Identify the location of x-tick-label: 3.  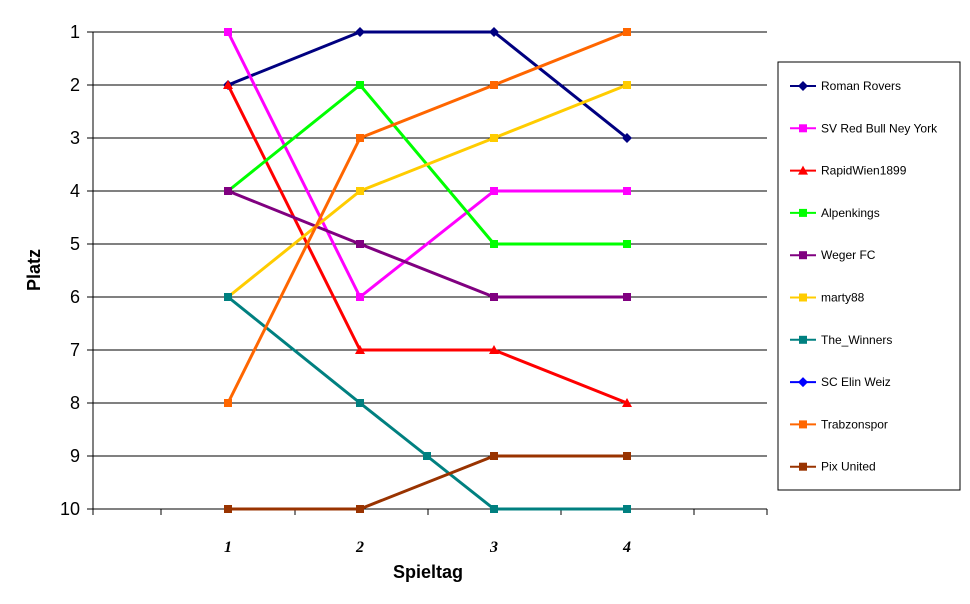
(493, 547).